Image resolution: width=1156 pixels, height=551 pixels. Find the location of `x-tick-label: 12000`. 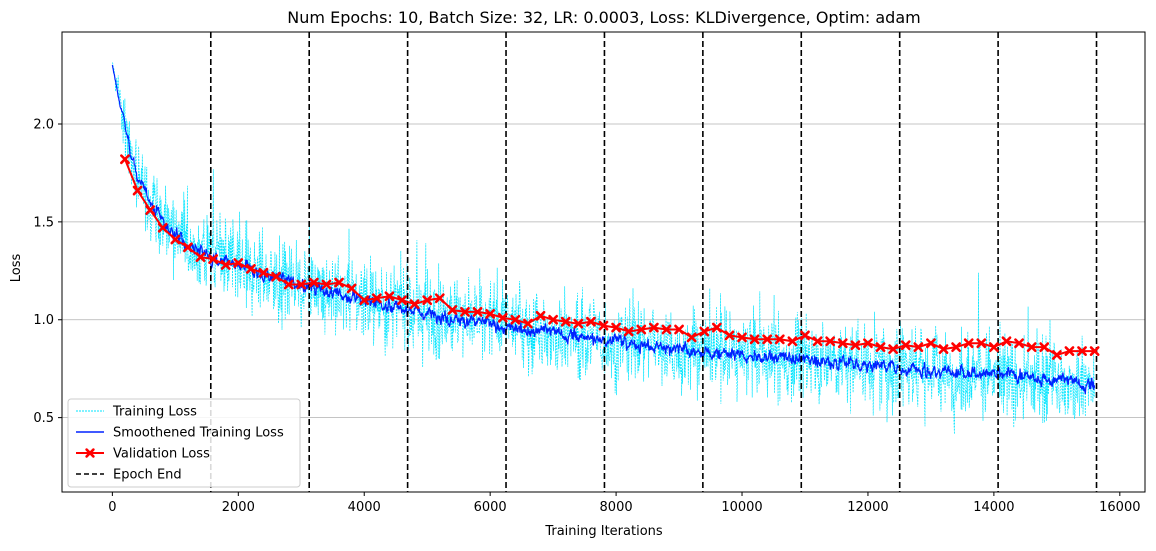

x-tick-label: 12000 is located at coordinates (867, 507).